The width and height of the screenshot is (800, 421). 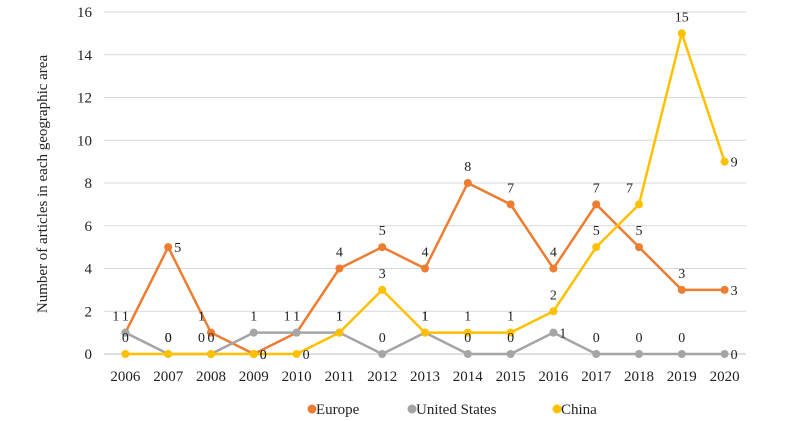 What do you see at coordinates (456, 410) in the screenshot?
I see `legend-label: United States` at bounding box center [456, 410].